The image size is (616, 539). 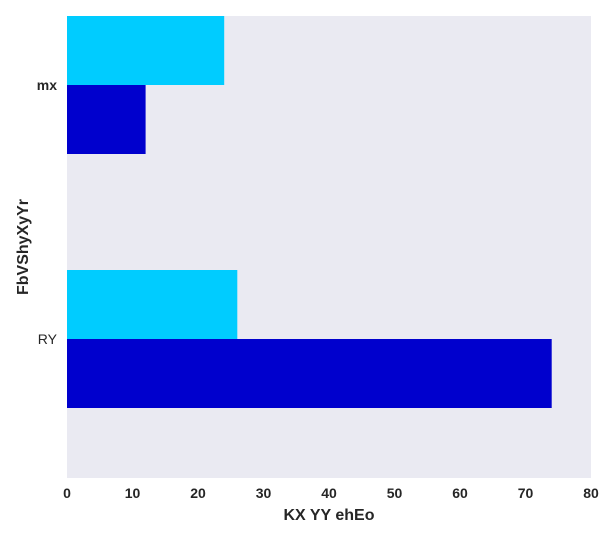 I want to click on x-tick-label: 0, so click(x=67, y=493).